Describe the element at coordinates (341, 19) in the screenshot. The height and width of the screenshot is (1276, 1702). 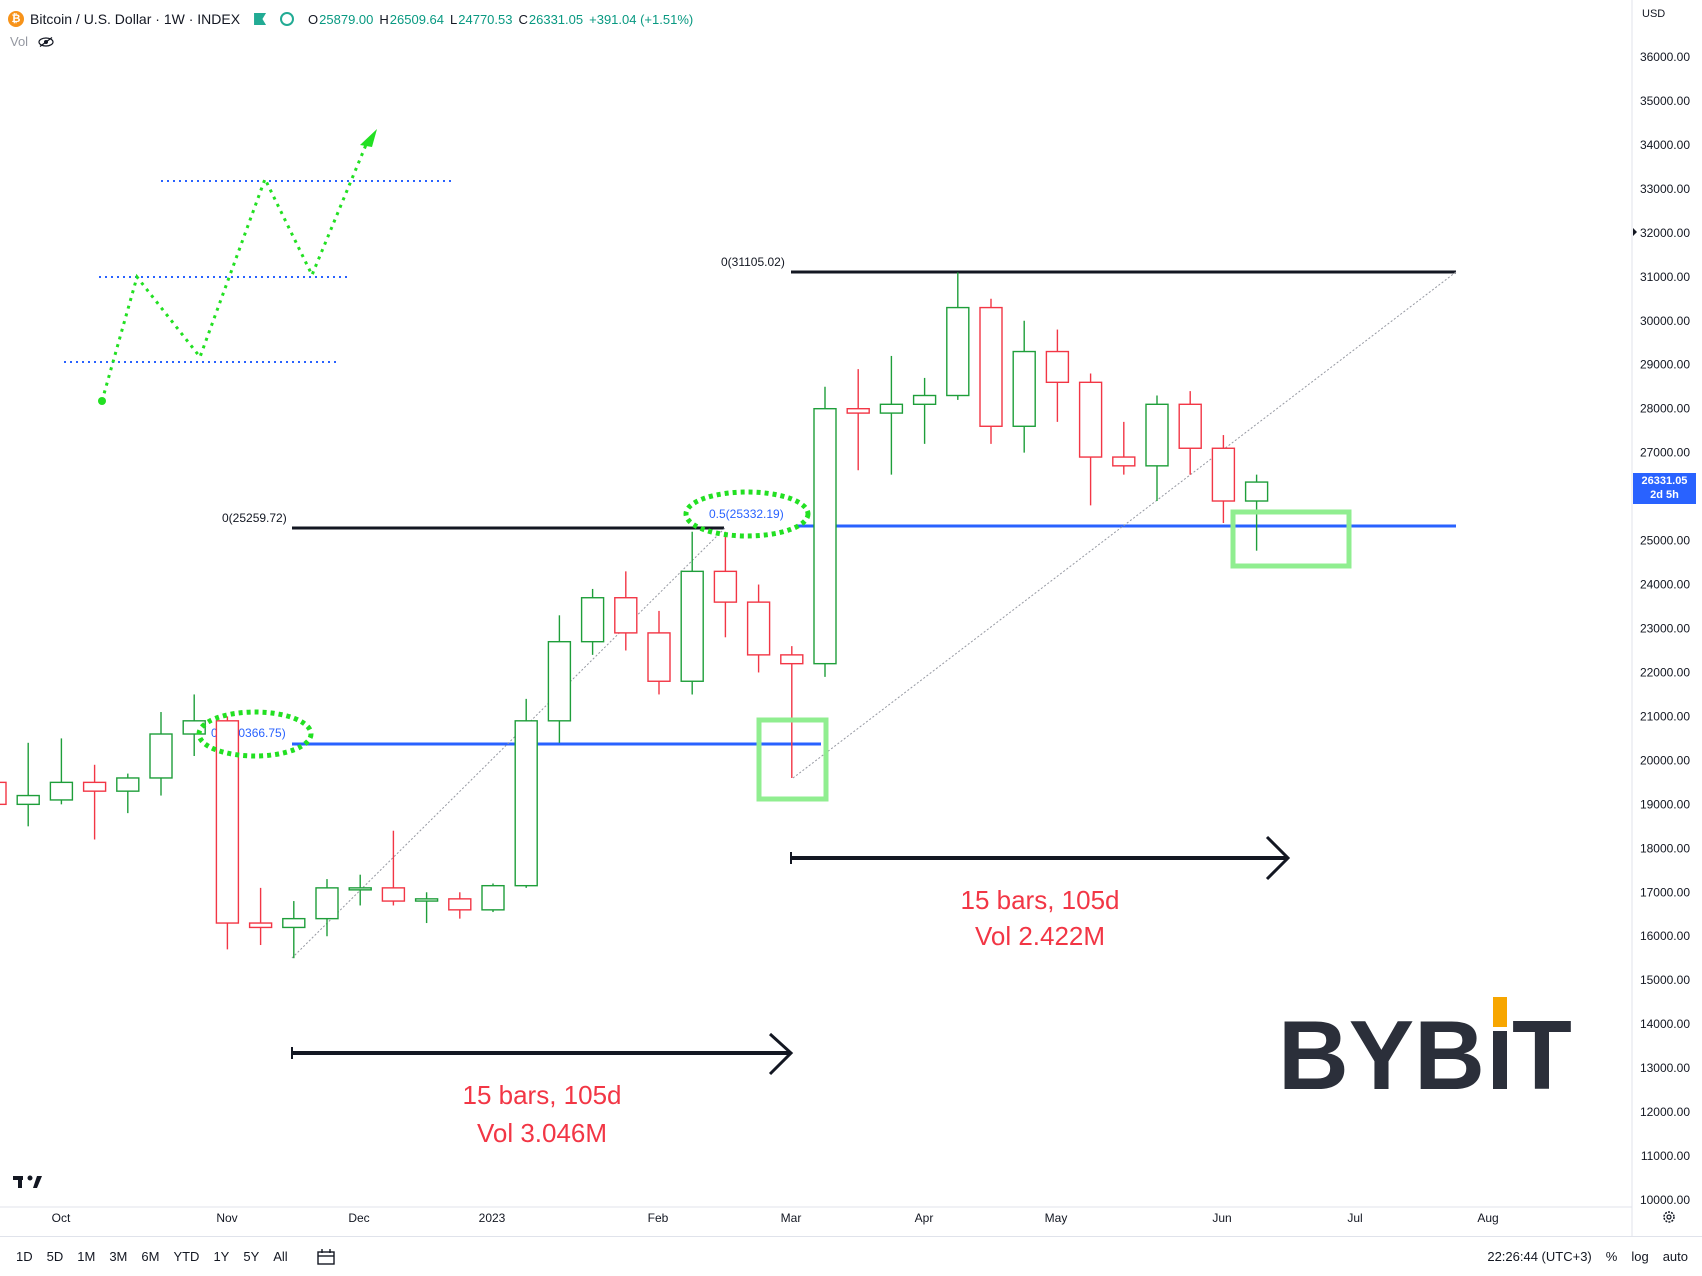
I see `open-value: O25879.00` at that location.